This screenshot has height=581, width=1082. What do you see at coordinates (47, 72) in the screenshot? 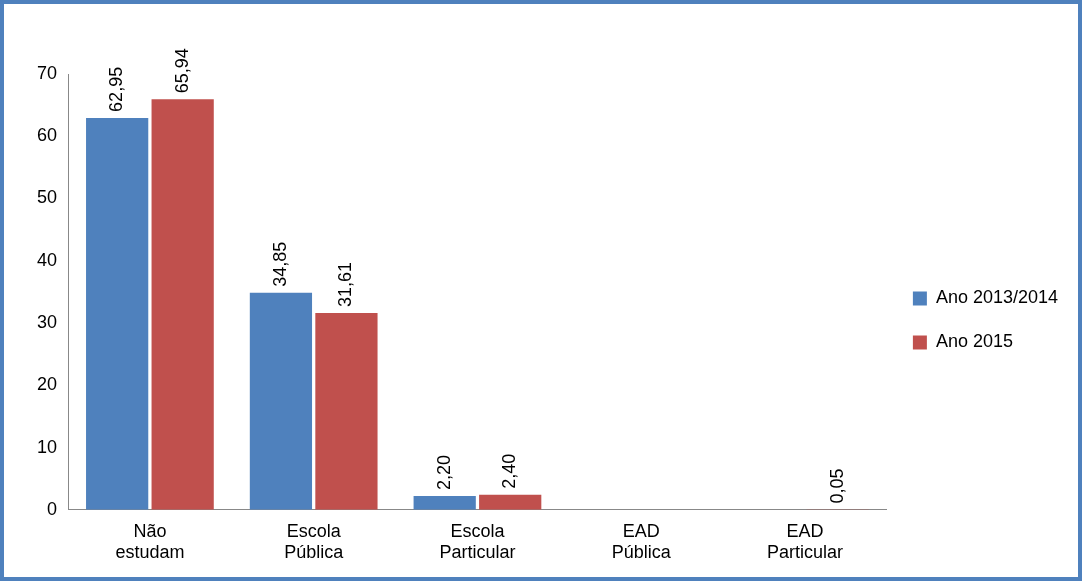
I see `y-tick-label: 70` at bounding box center [47, 72].